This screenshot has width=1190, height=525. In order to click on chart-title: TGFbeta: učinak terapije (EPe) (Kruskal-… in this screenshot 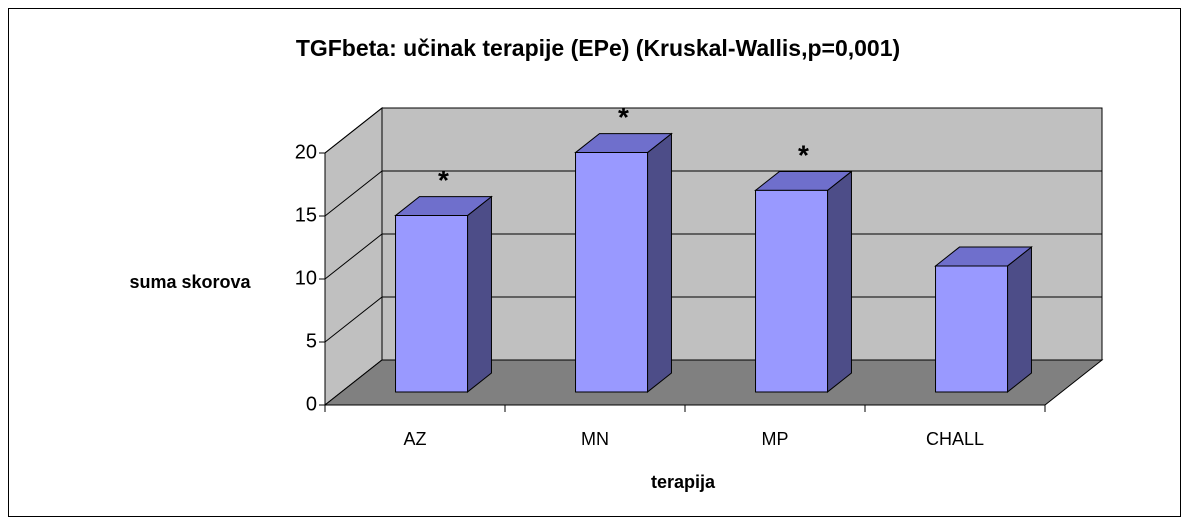, I will do `click(598, 48)`.